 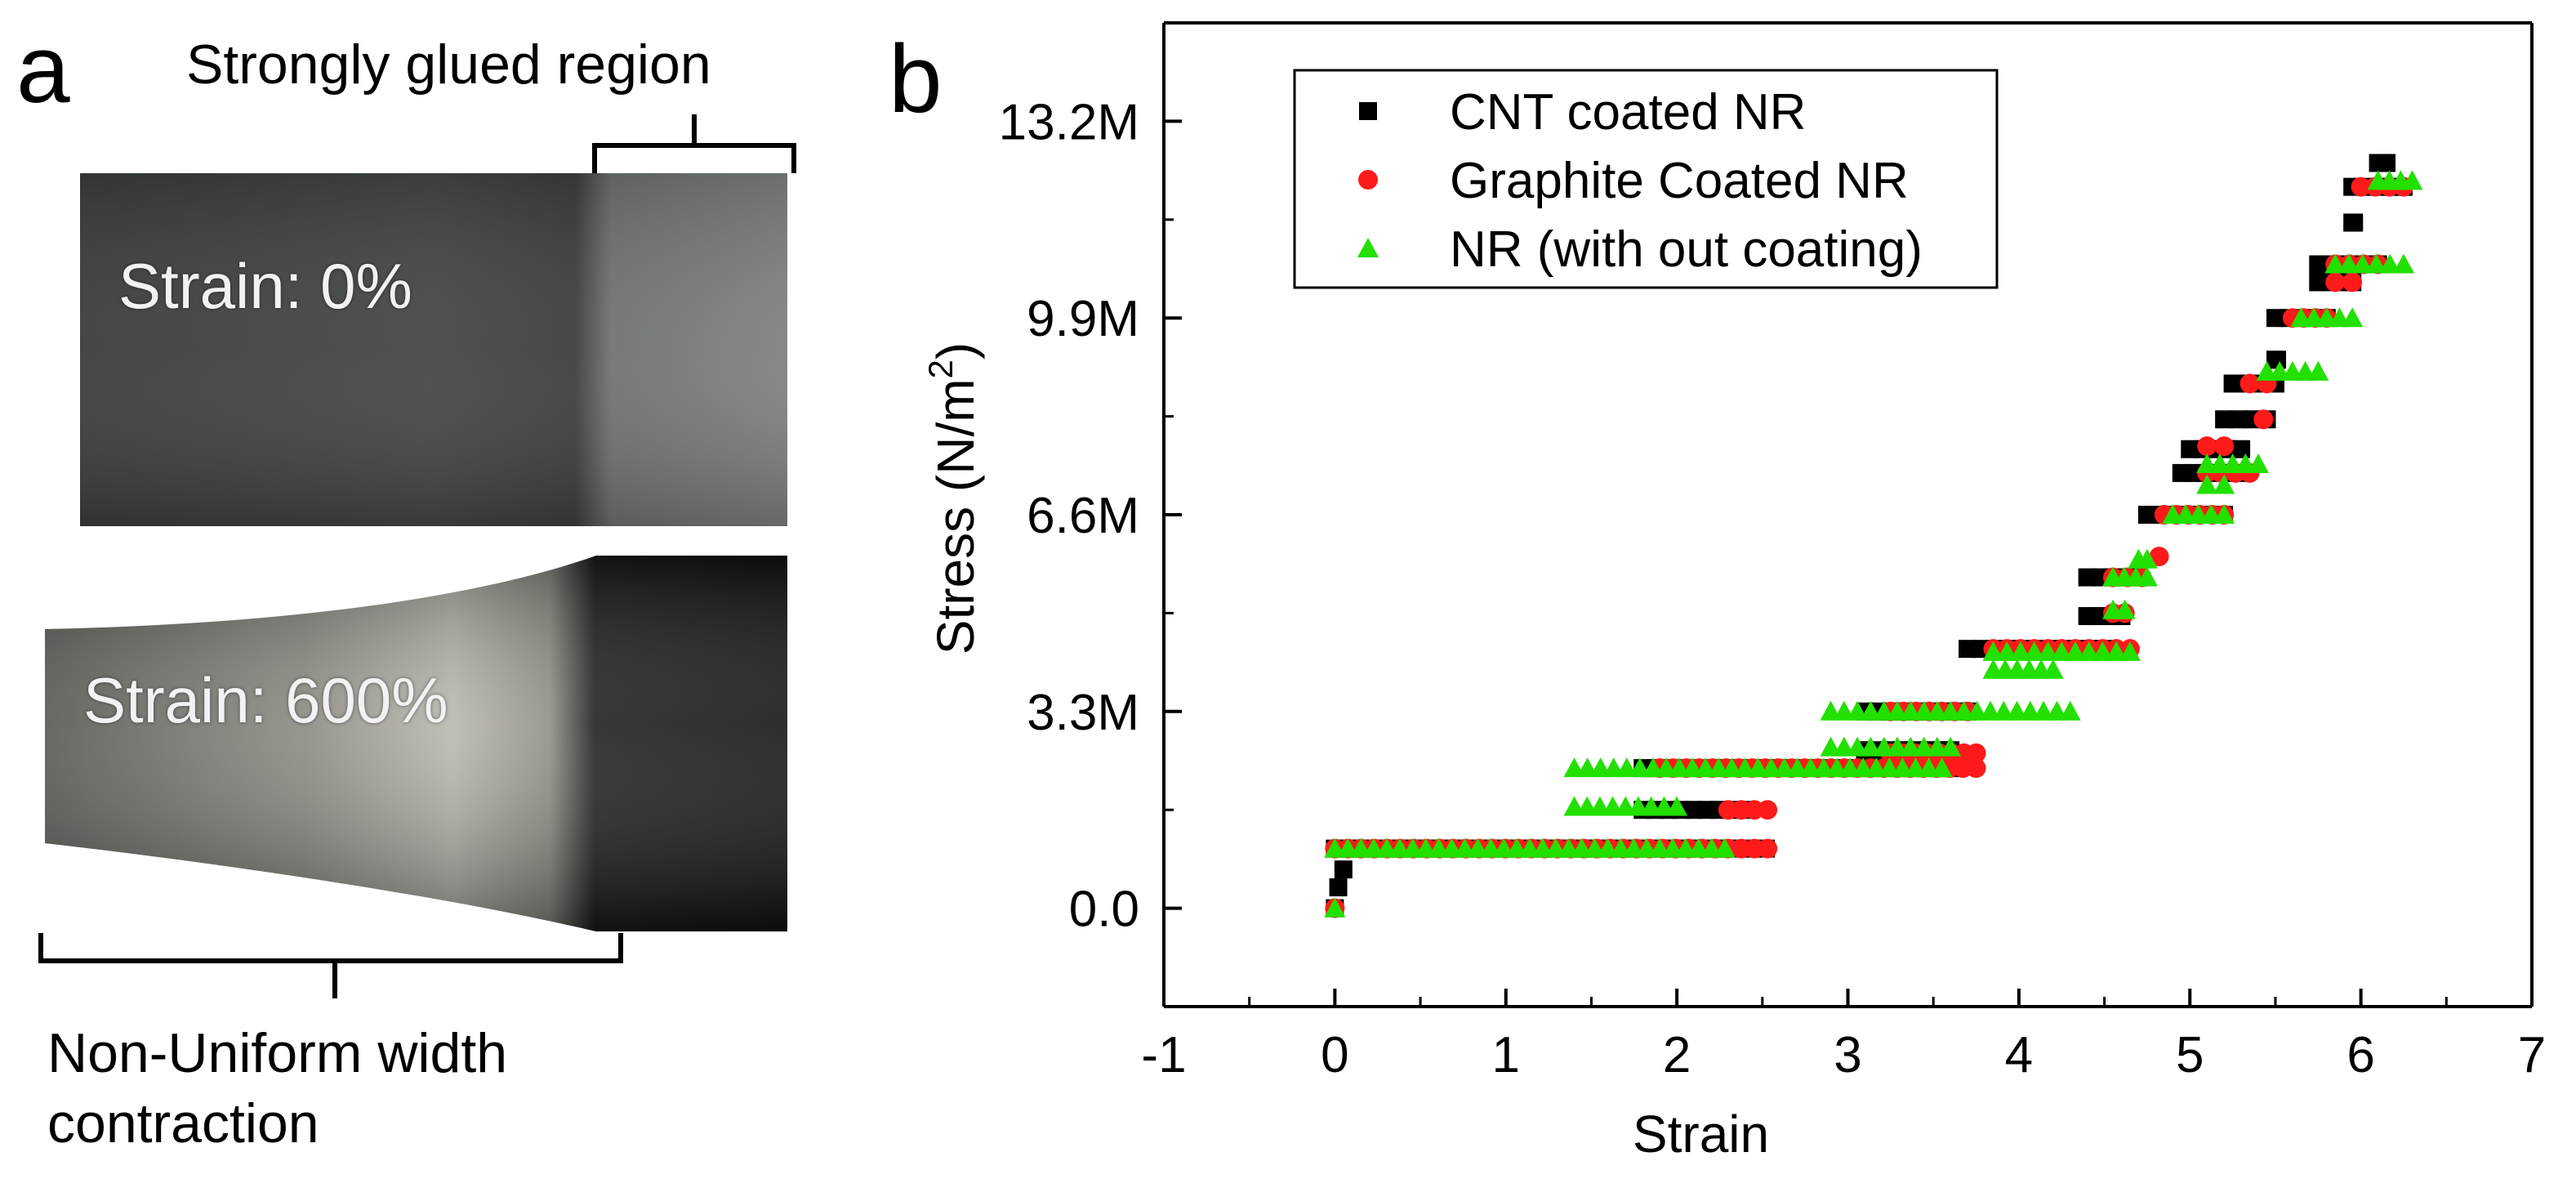 What do you see at coordinates (1163, 1055) in the screenshot?
I see `x-tick-label: -1` at bounding box center [1163, 1055].